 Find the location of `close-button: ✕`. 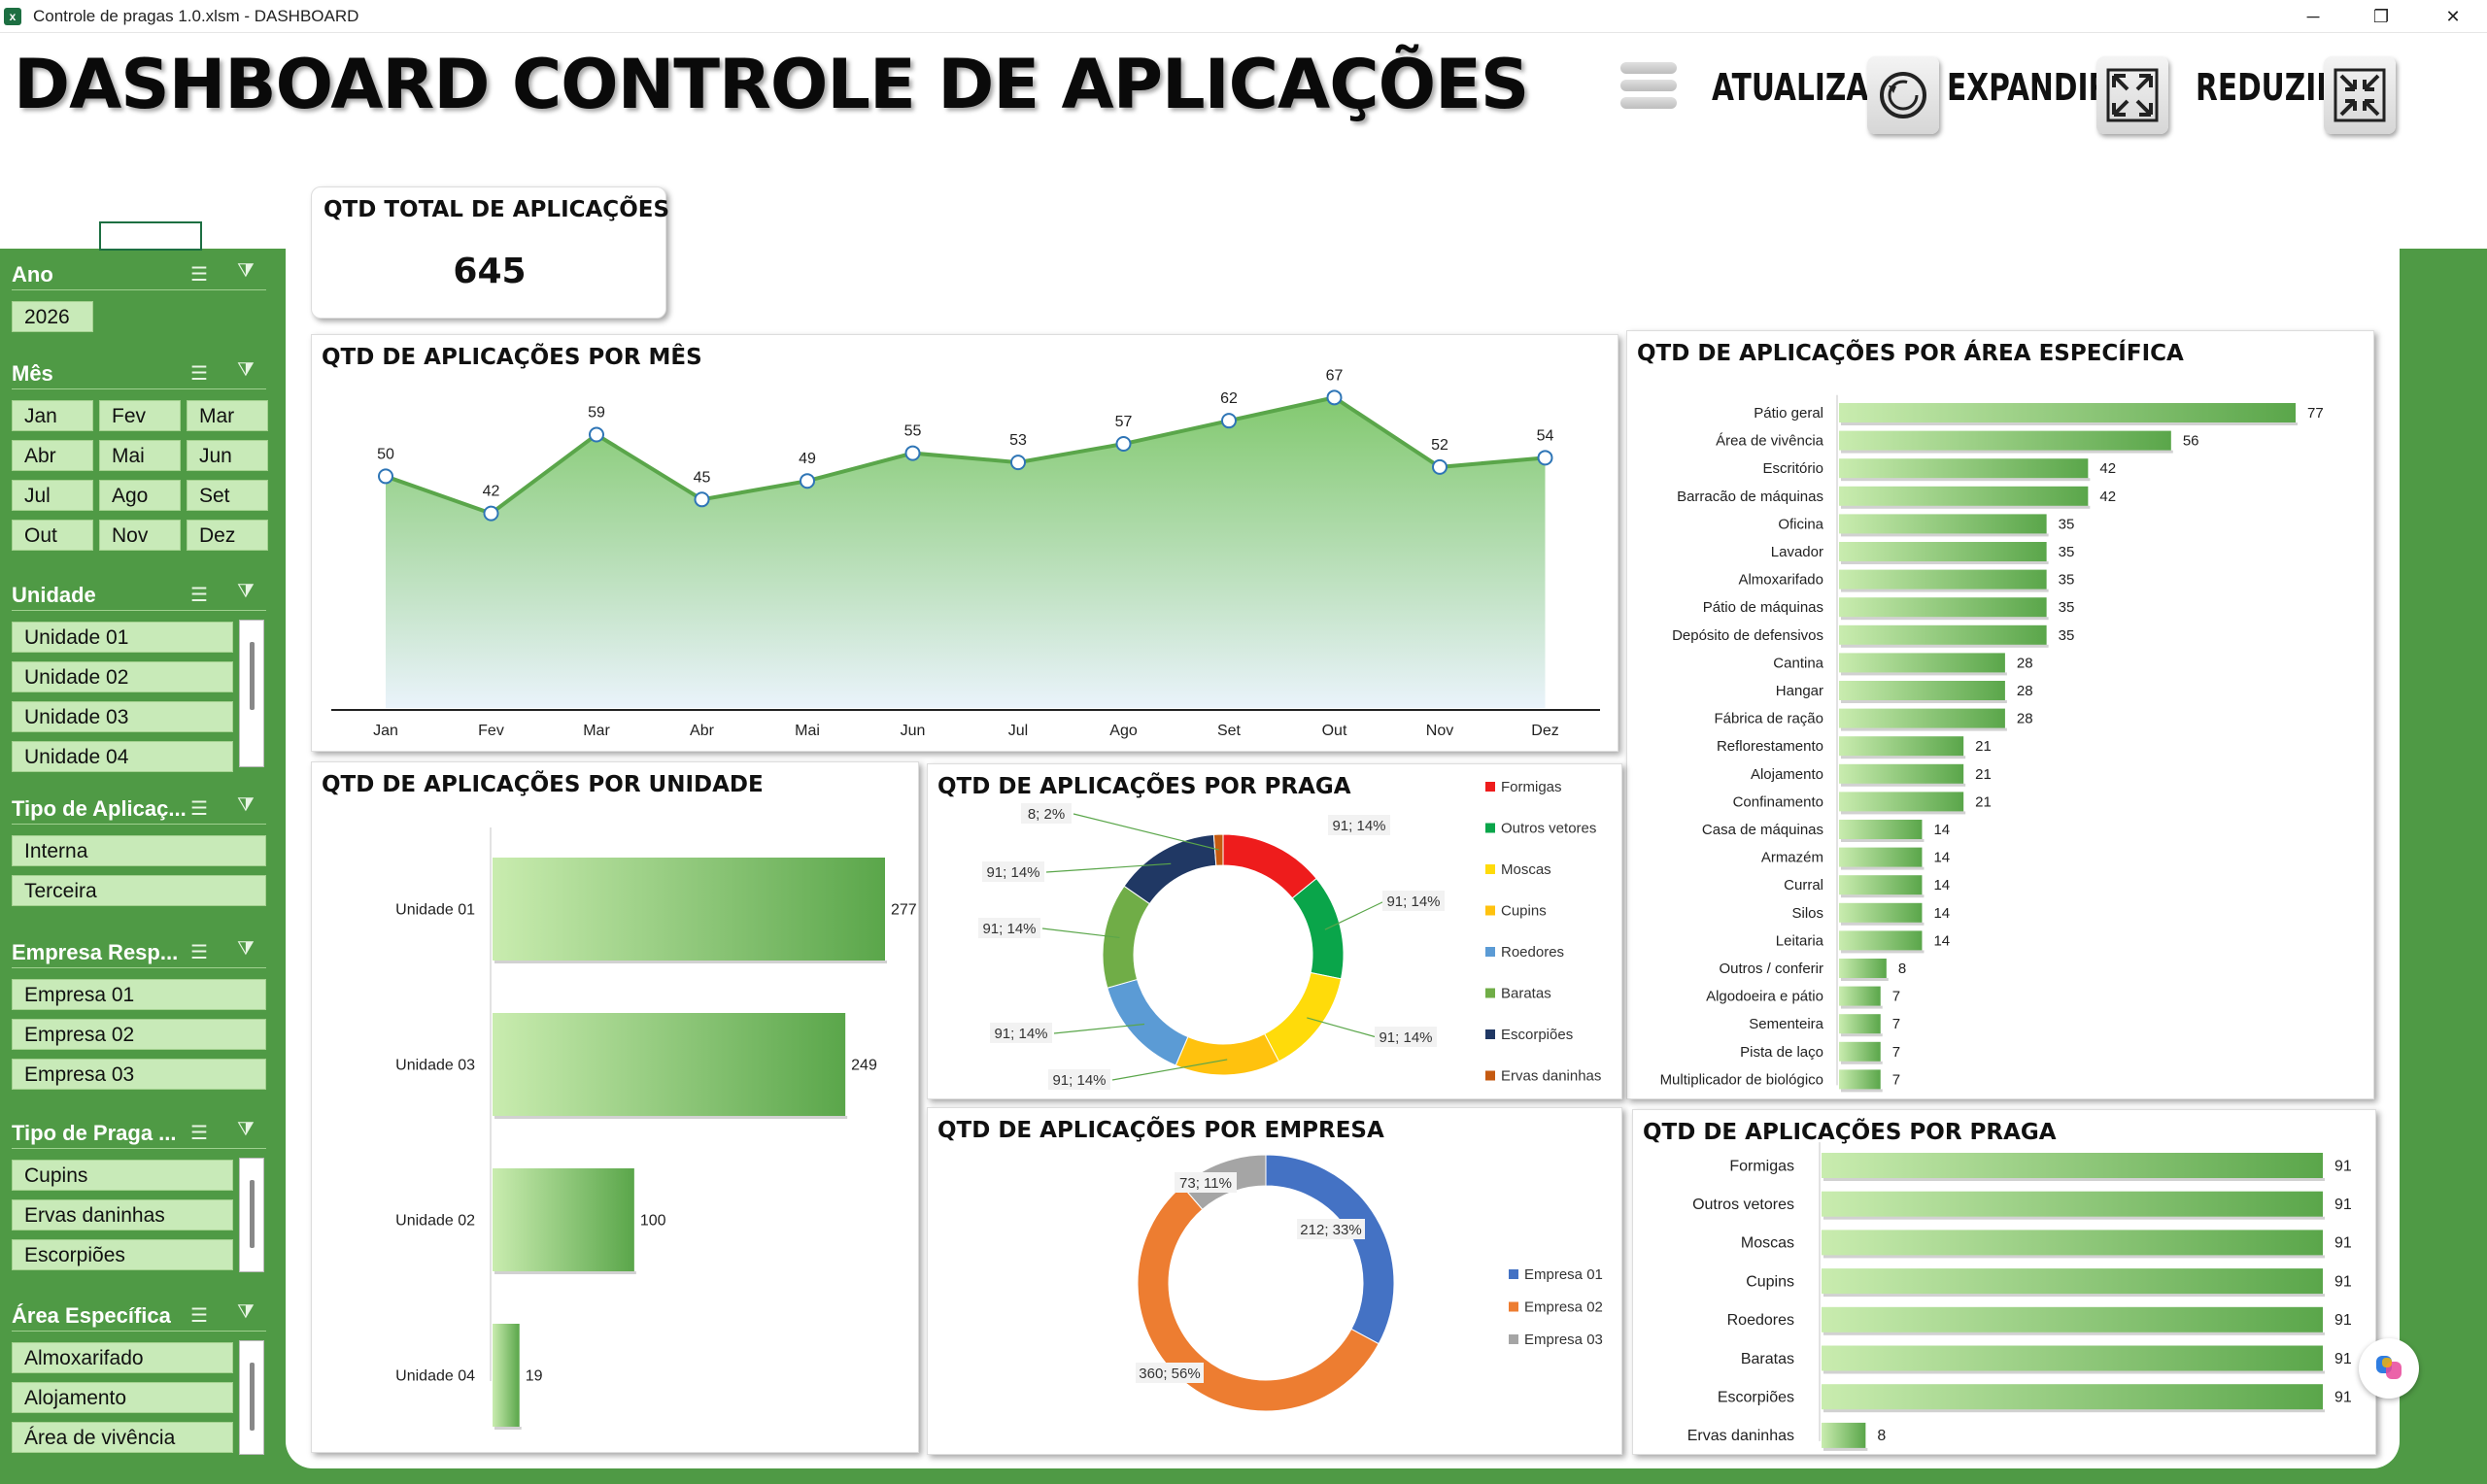

close-button: ✕ is located at coordinates (2453, 16).